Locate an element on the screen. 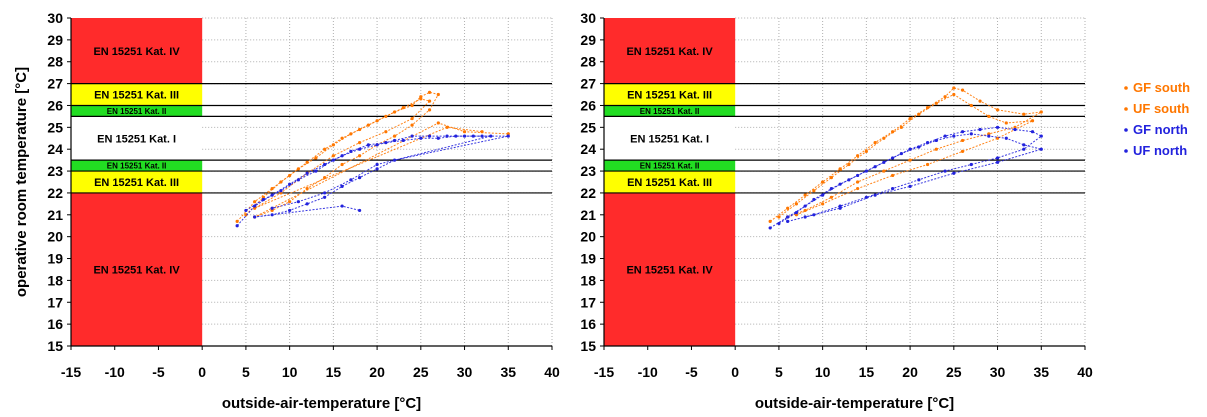 This screenshot has width=1207, height=417. y-tick-label: 15 is located at coordinates (588, 346).